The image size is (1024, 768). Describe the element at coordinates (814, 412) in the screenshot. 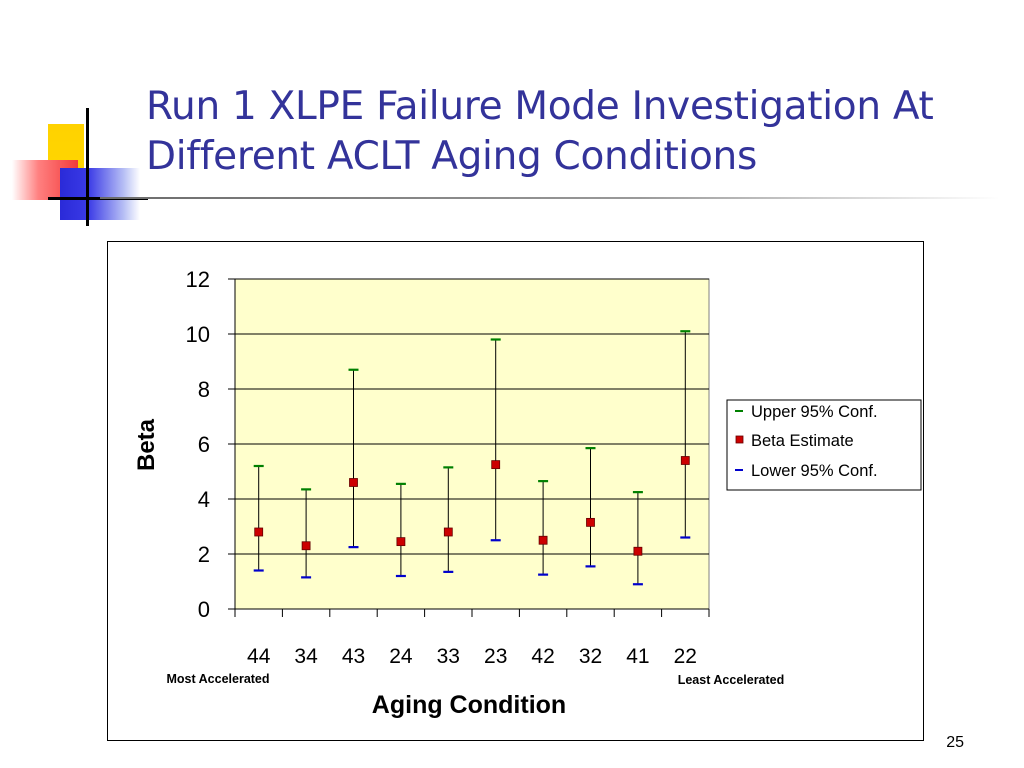

I see `legend-label: Upper 95% Conf.` at that location.